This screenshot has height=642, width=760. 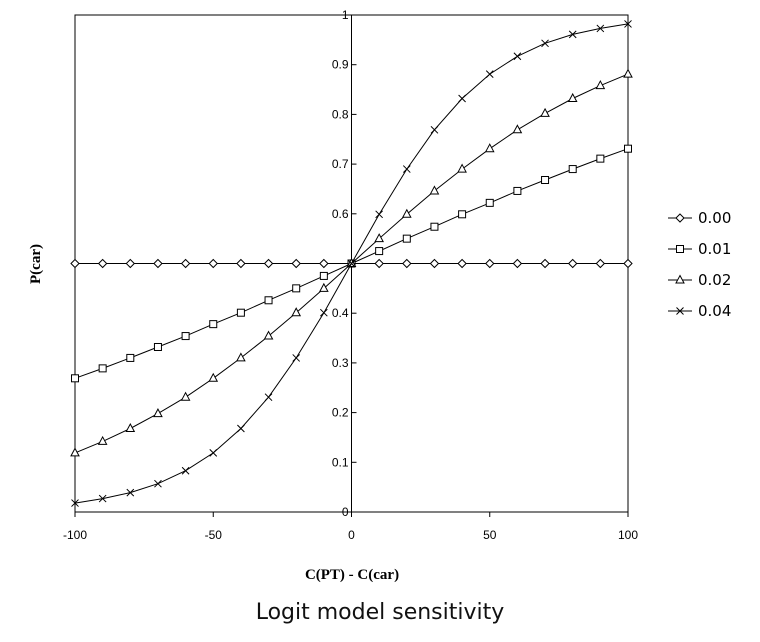 What do you see at coordinates (340, 164) in the screenshot?
I see `y-tick-label: 0.7` at bounding box center [340, 164].